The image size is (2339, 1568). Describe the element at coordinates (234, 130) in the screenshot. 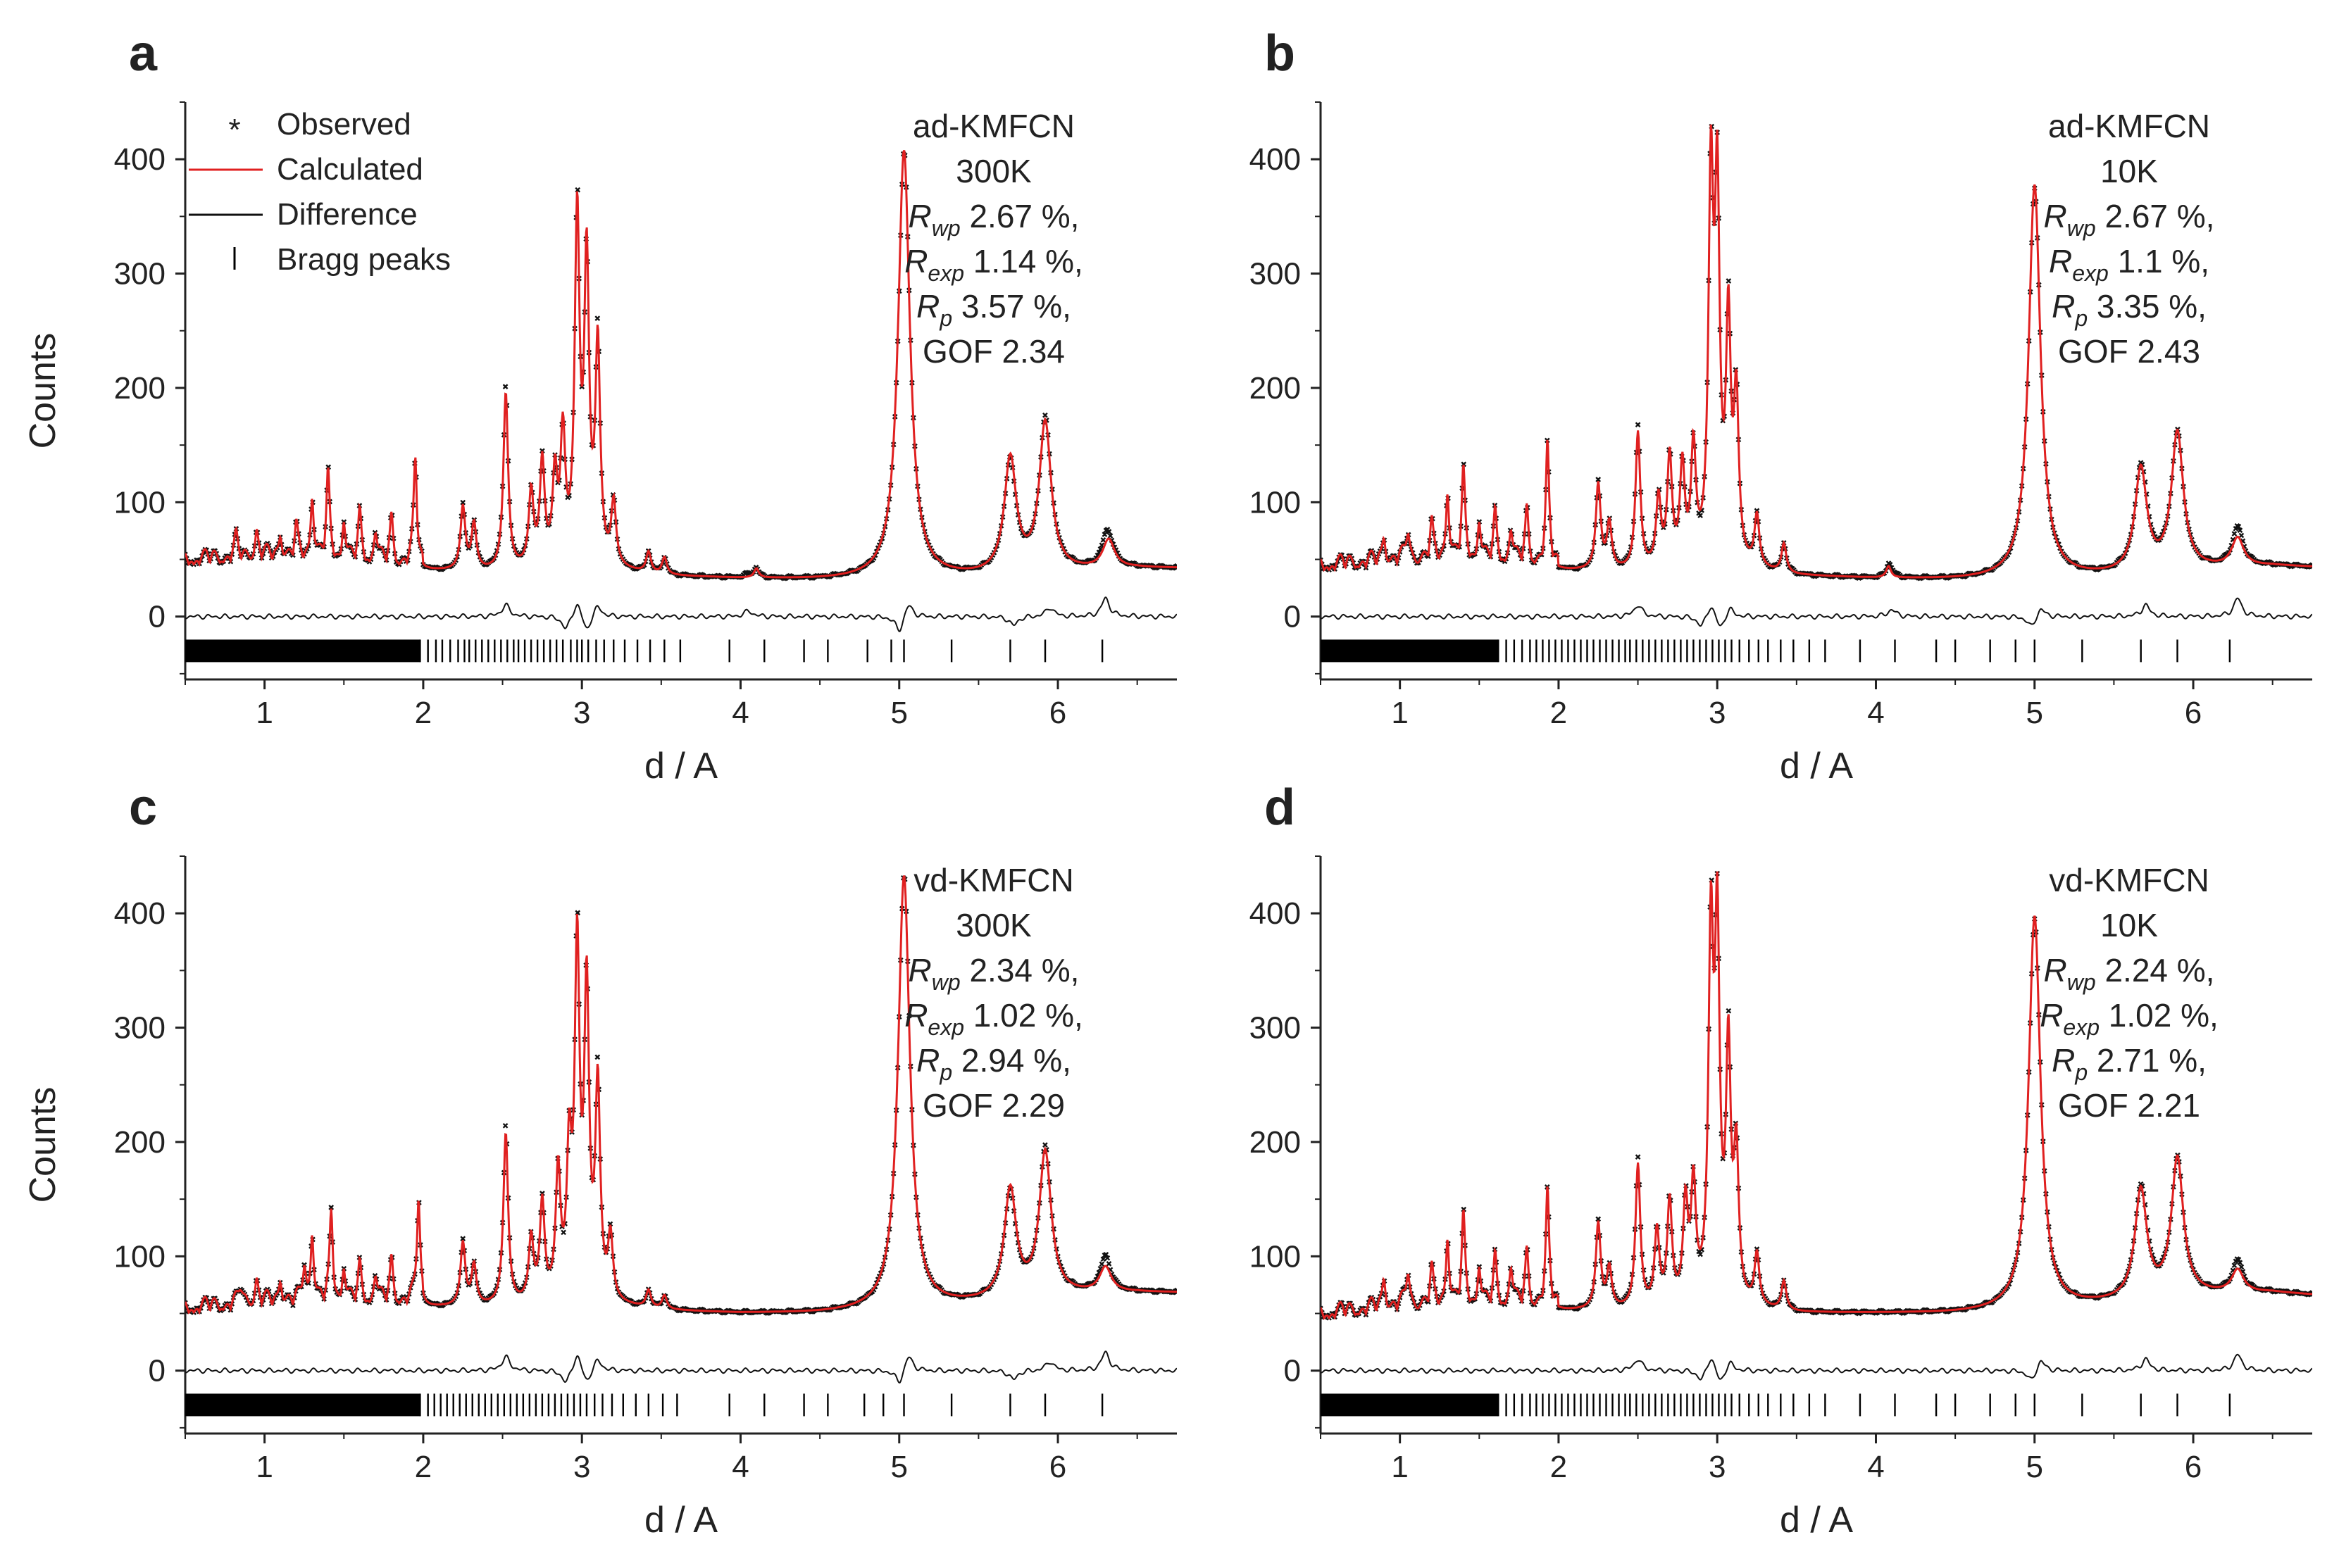

I see `legend-observed-marker: *` at that location.